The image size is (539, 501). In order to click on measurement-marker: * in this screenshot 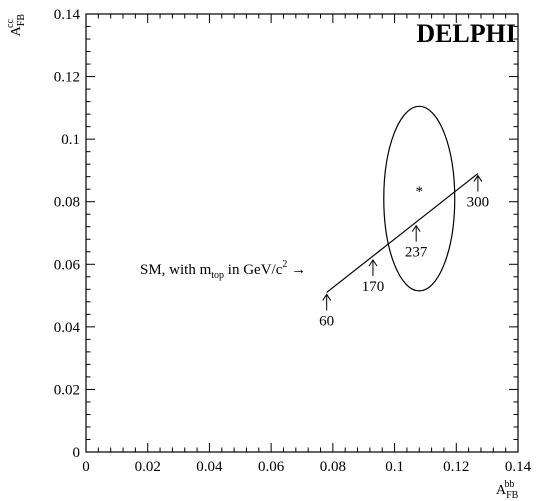, I will do `click(420, 192)`.